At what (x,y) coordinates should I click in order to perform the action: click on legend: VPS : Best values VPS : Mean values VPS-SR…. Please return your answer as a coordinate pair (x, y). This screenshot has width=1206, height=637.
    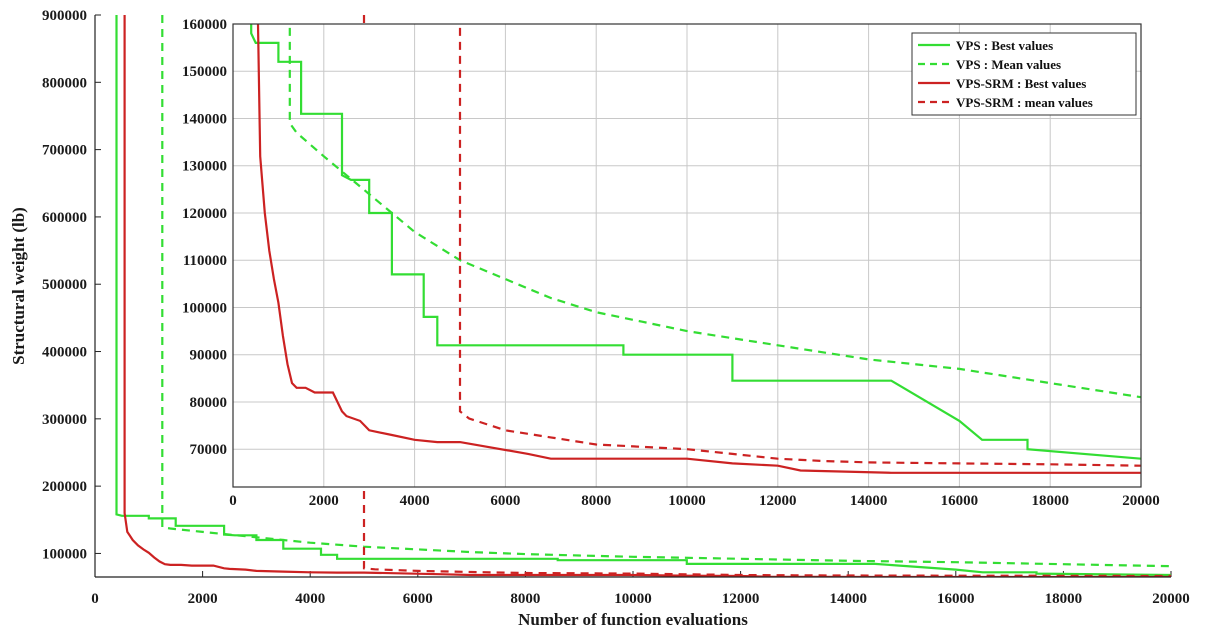
    Looking at the image, I should click on (1024, 74).